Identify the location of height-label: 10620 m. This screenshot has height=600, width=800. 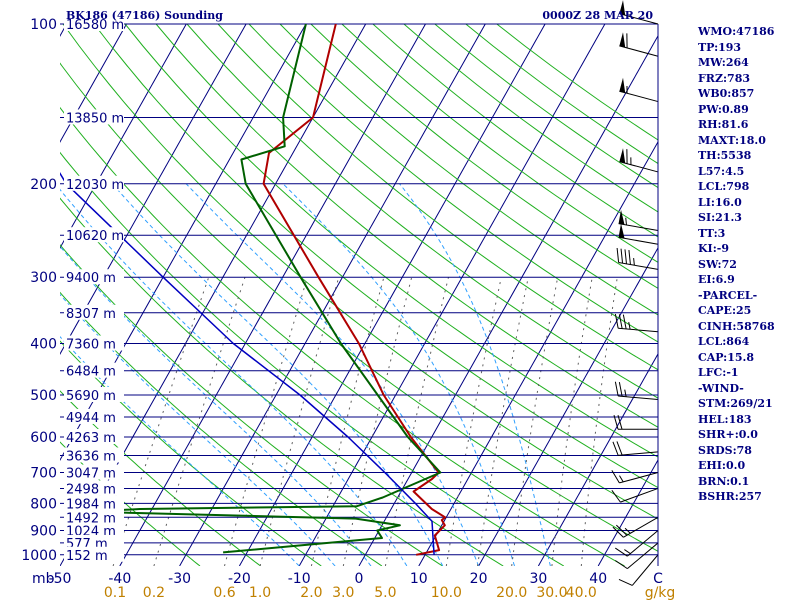
(95, 236).